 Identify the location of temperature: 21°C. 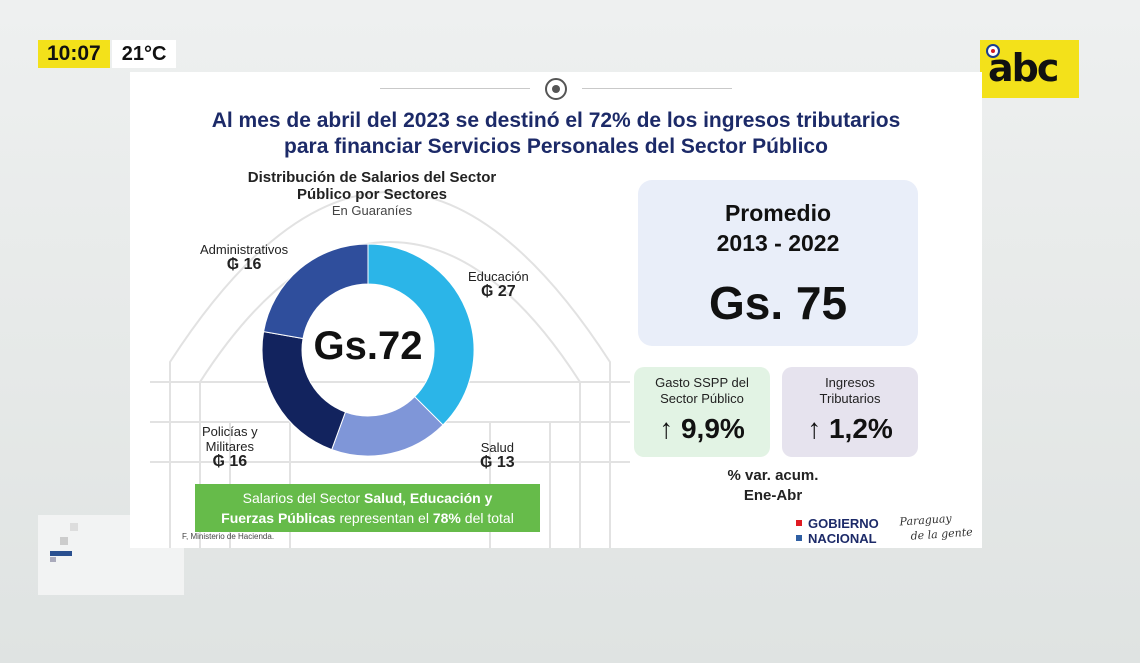
(144, 54).